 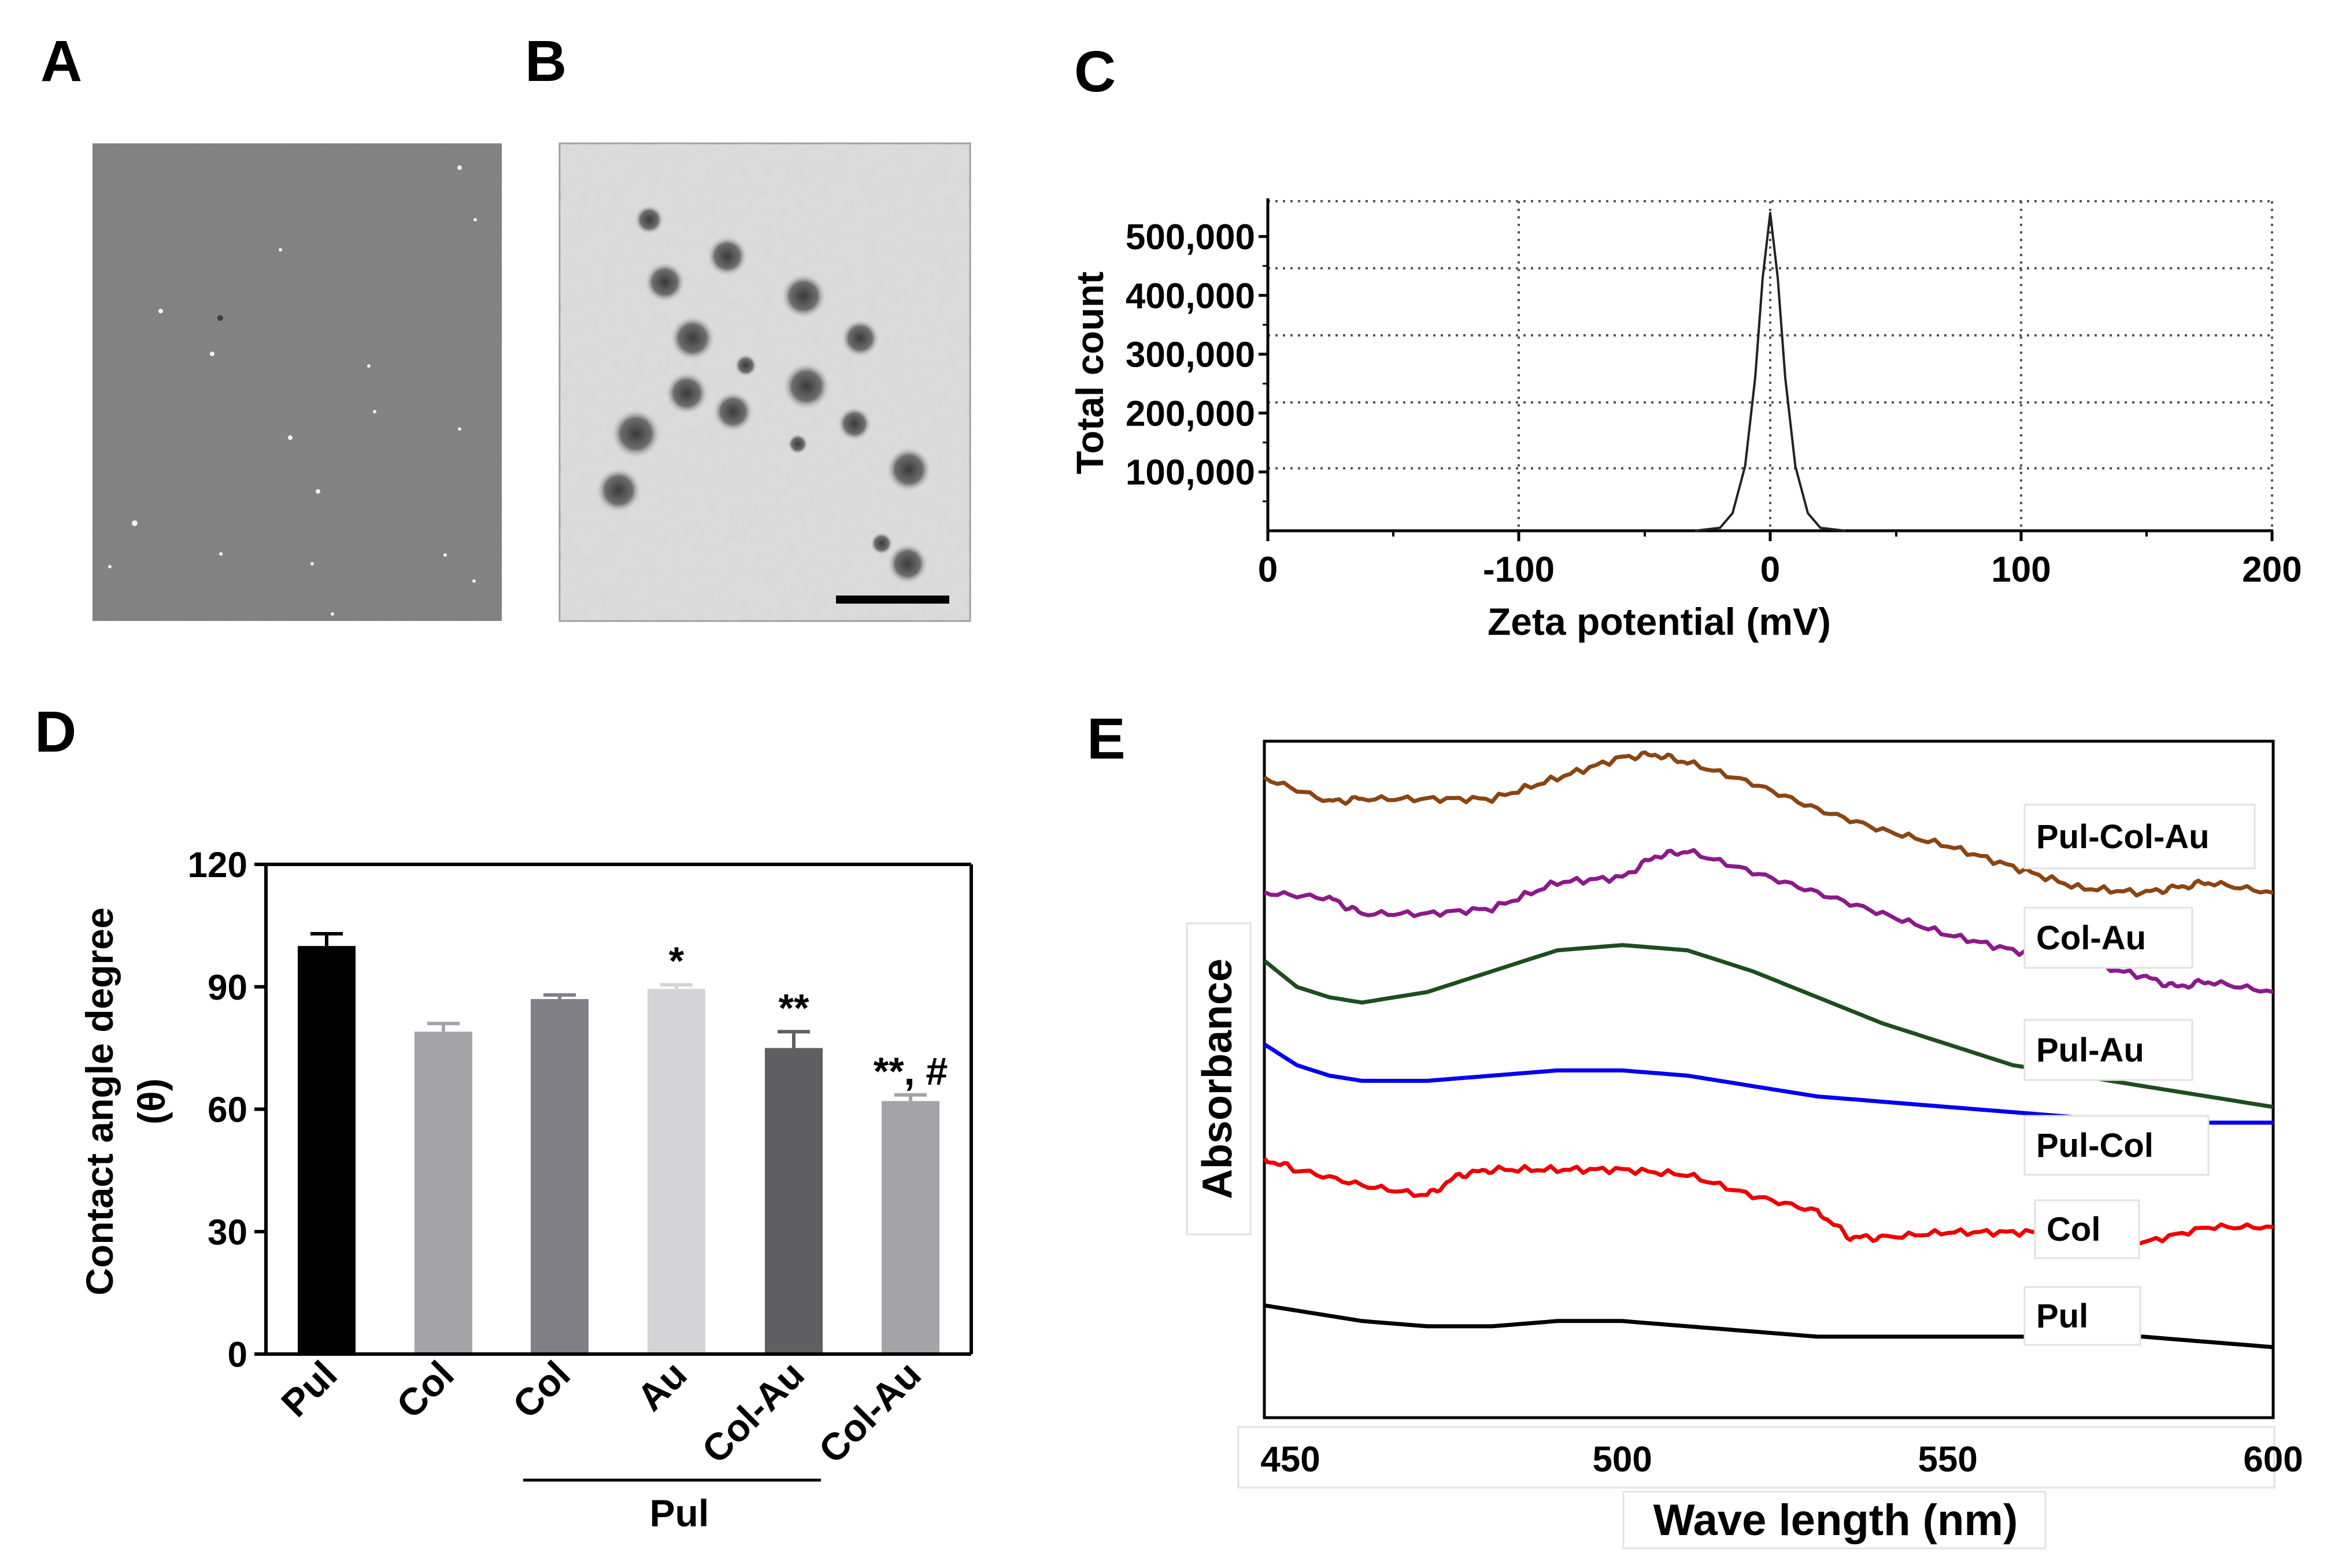 What do you see at coordinates (1106, 739) in the screenshot?
I see `panel-label-e: E` at bounding box center [1106, 739].